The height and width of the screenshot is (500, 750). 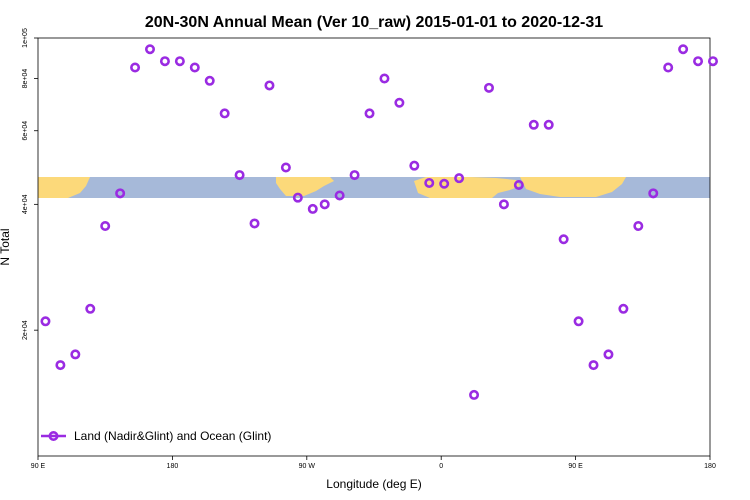 I want to click on y-tick-label: 8e+04, so click(x=25, y=79).